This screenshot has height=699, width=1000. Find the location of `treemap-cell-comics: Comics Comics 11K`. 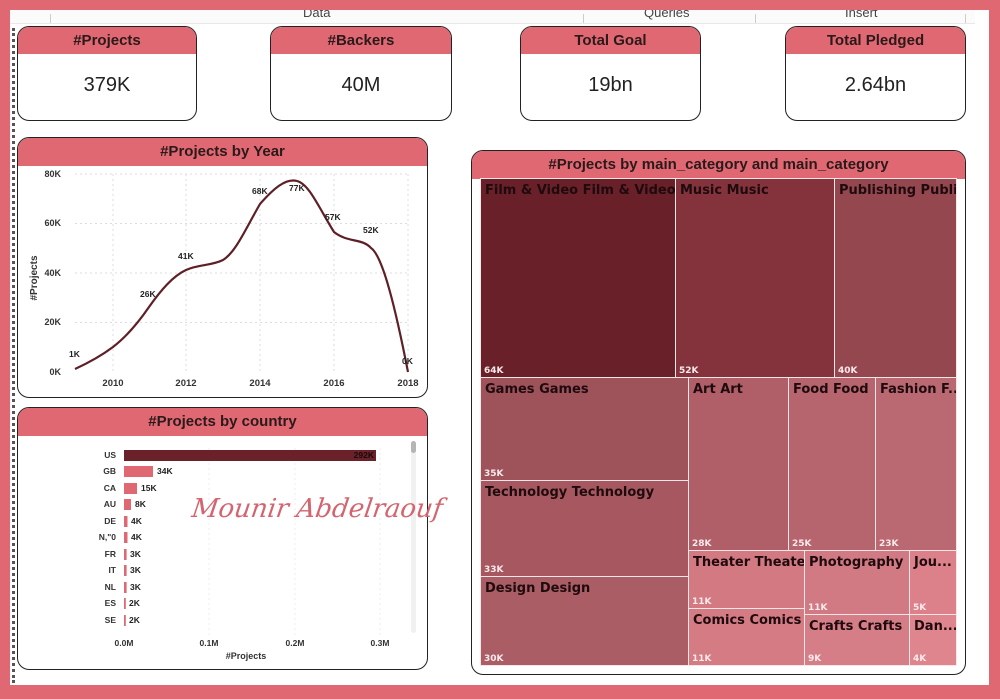

treemap-cell-comics: Comics Comics 11K is located at coordinates (746, 637).